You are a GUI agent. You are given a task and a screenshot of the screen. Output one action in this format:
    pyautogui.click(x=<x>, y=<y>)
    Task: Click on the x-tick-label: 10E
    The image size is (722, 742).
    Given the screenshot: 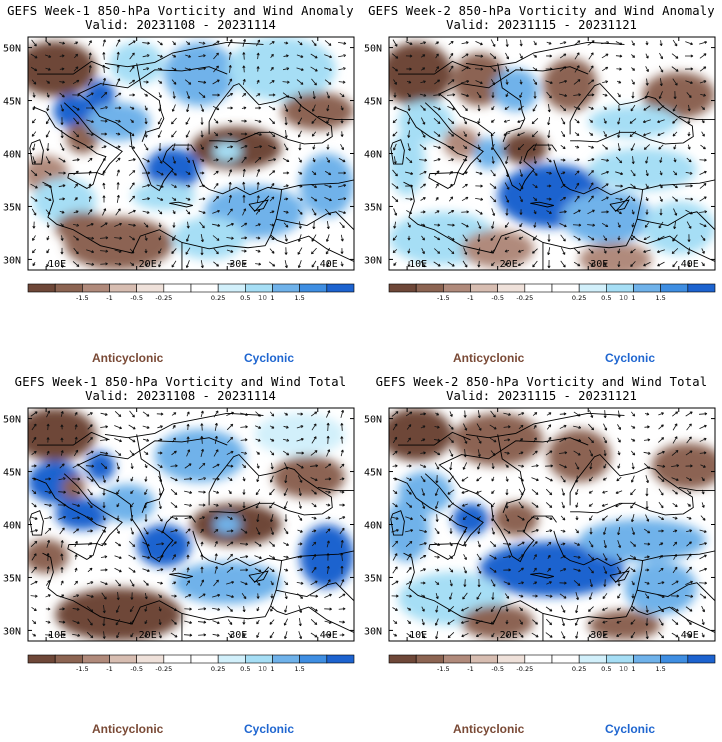 What is the action you would take?
    pyautogui.click(x=57, y=635)
    